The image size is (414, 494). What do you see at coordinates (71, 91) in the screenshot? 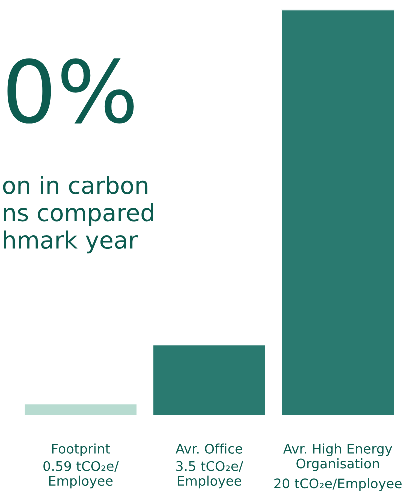
I see `annotation: 0%` at bounding box center [71, 91].